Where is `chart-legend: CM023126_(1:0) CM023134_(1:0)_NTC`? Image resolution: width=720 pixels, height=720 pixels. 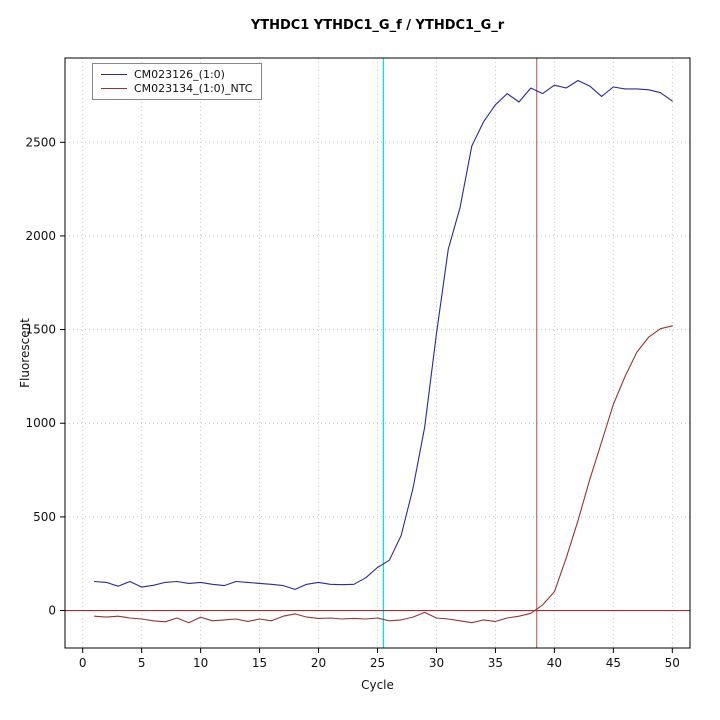
chart-legend: CM023126_(1:0) CM023134_(1:0)_NTC is located at coordinates (177, 81).